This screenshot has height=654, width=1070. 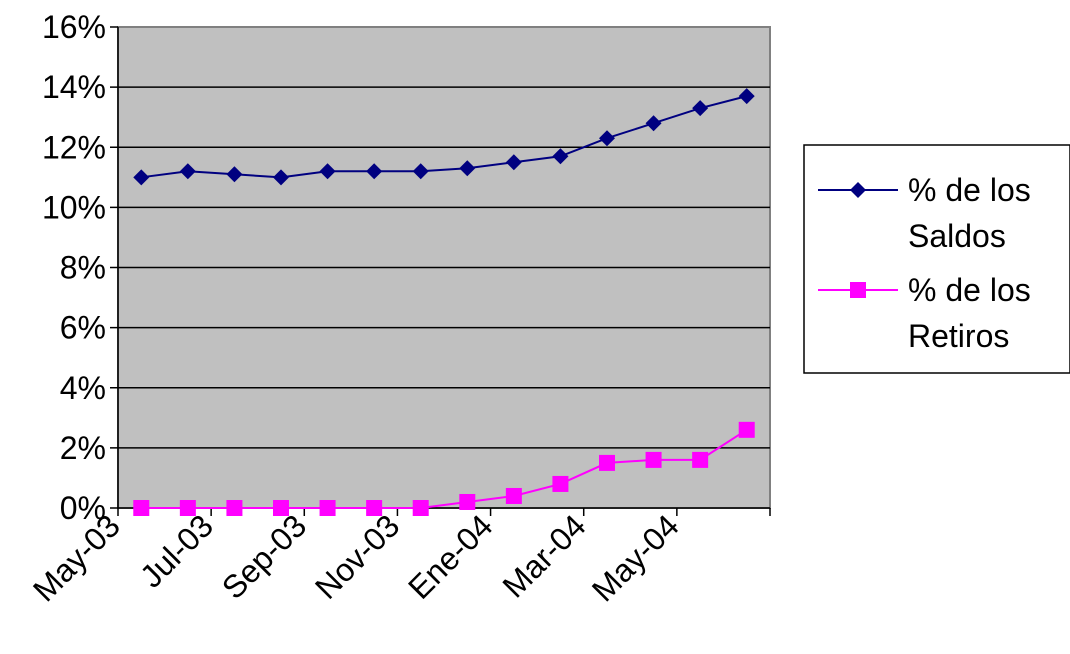 I want to click on y-tick-label: 16%, so click(x=74, y=27).